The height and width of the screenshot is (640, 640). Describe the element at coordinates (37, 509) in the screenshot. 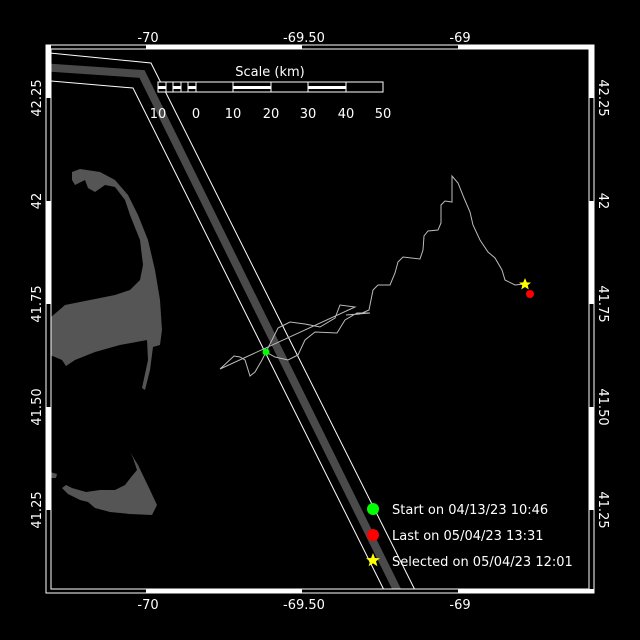

I see `left-lat-label: 41.25` at that location.